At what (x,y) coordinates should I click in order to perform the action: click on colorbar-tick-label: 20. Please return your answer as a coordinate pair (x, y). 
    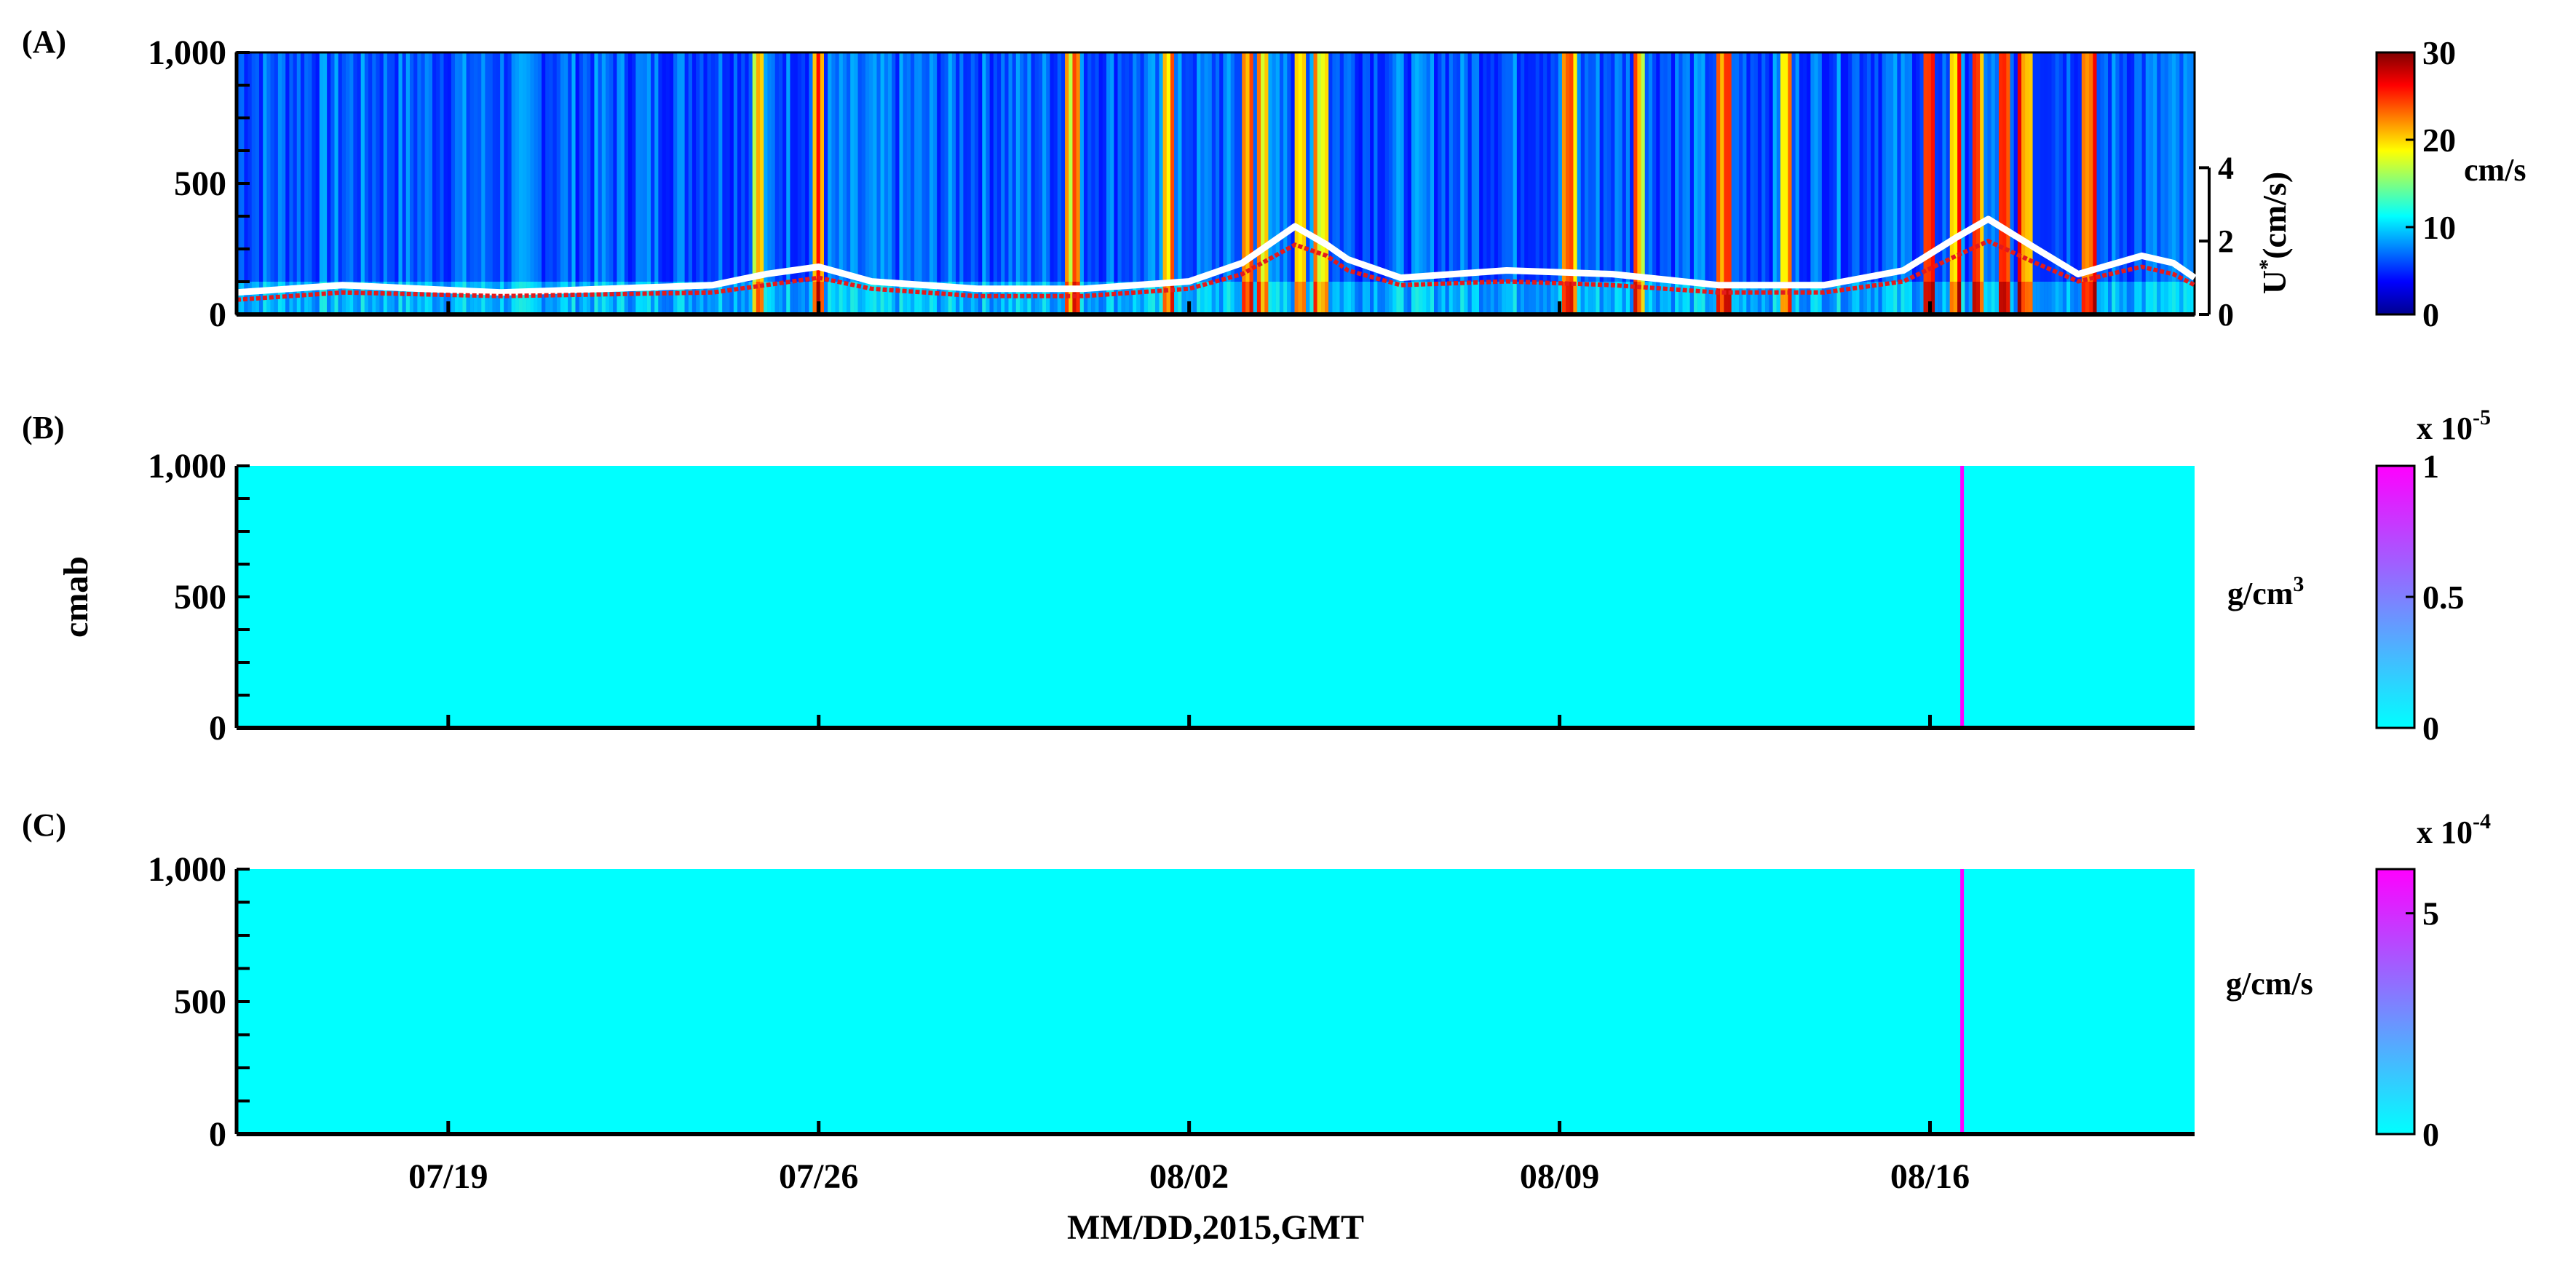
    Looking at the image, I should click on (2439, 140).